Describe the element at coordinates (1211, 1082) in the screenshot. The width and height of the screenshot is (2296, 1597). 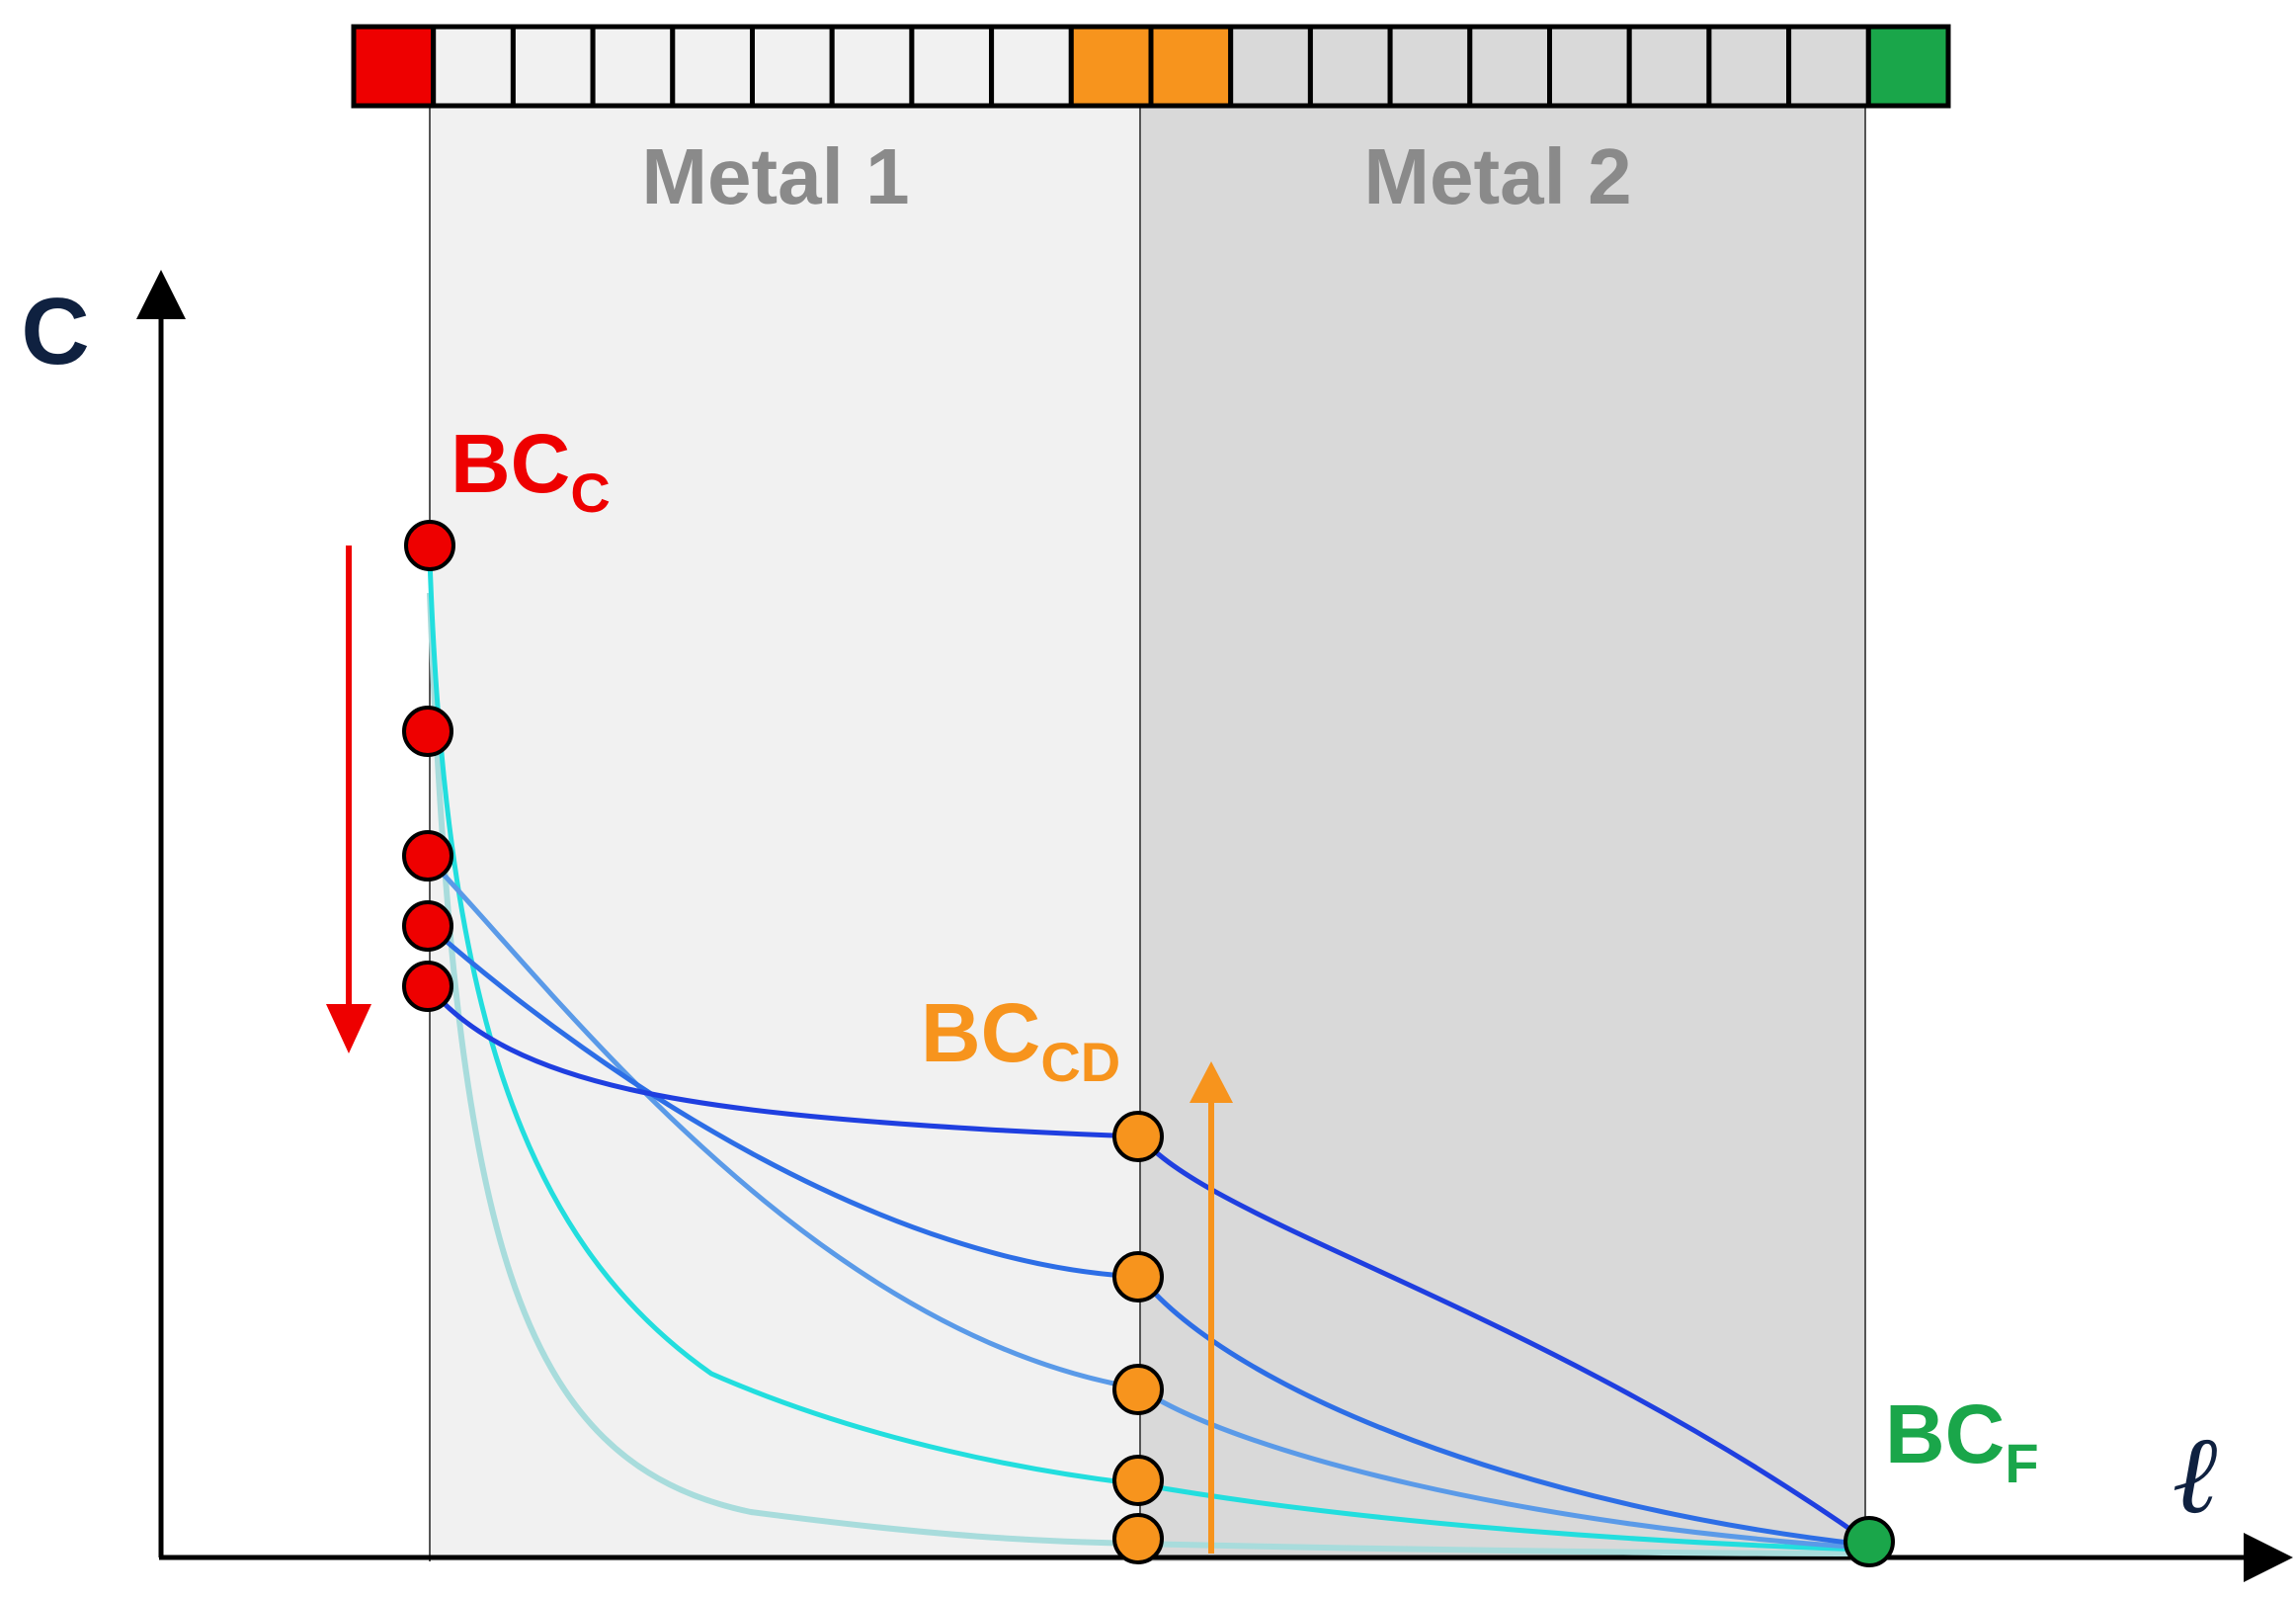
I see `interface-increase-arrow-head` at that location.